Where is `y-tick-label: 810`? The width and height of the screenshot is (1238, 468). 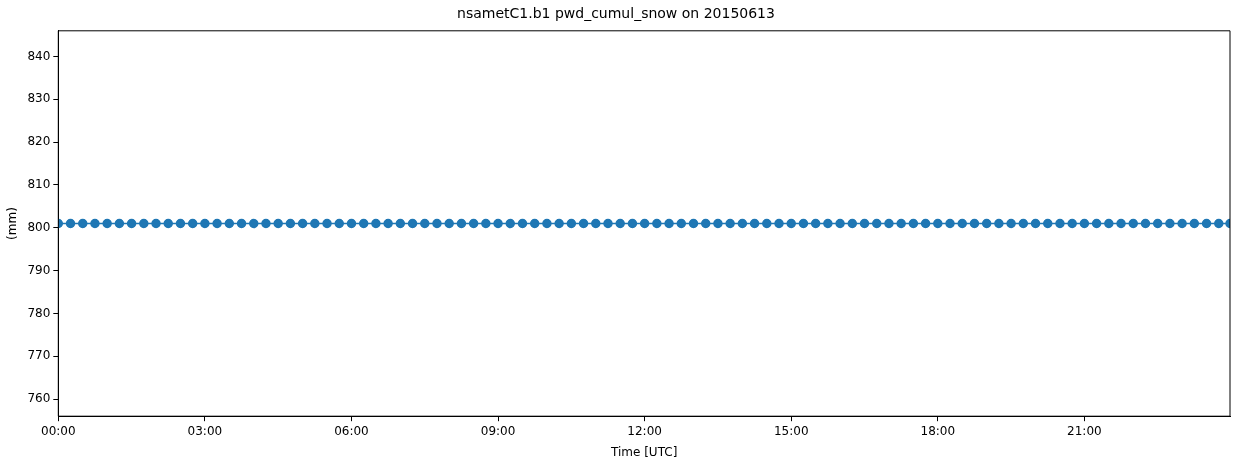
y-tick-label: 810 is located at coordinates (39, 184).